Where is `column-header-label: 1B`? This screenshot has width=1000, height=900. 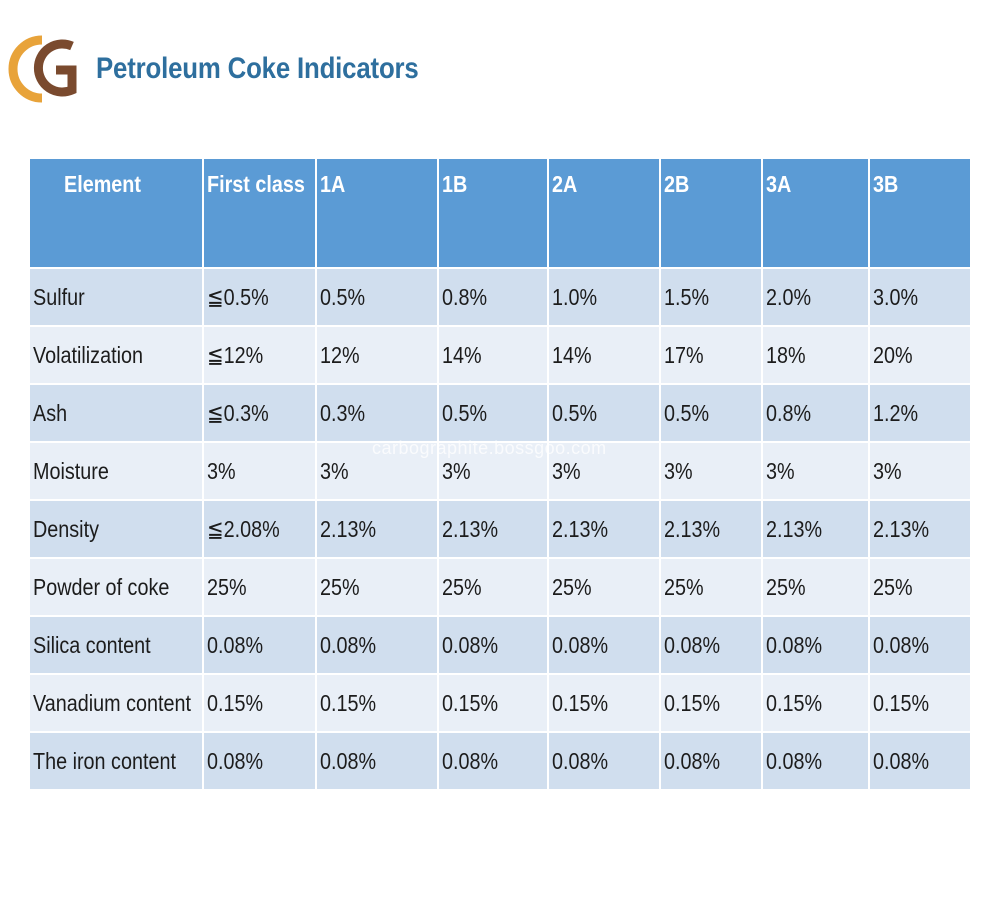
column-header-label: 1B is located at coordinates (455, 184).